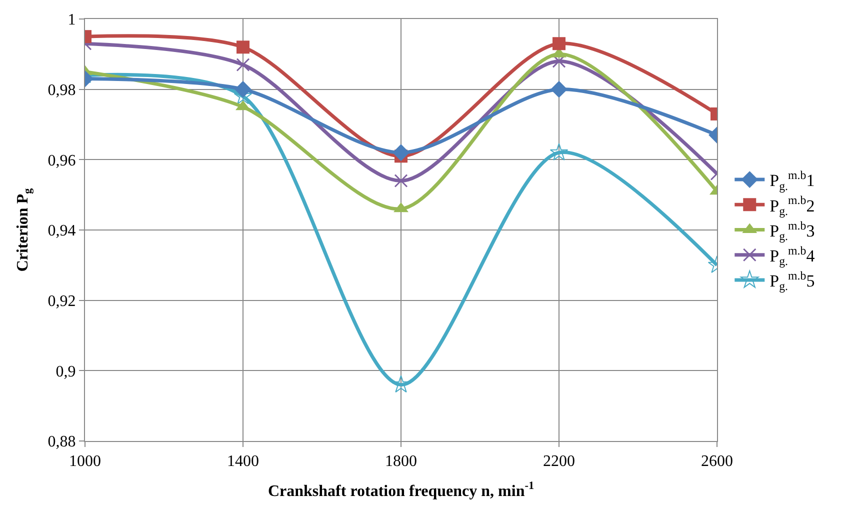 The height and width of the screenshot is (508, 867). What do you see at coordinates (401, 490) in the screenshot?
I see `x-axis-title: Crankshaft rotation frequency n, min$^{-1}$` at bounding box center [401, 490].